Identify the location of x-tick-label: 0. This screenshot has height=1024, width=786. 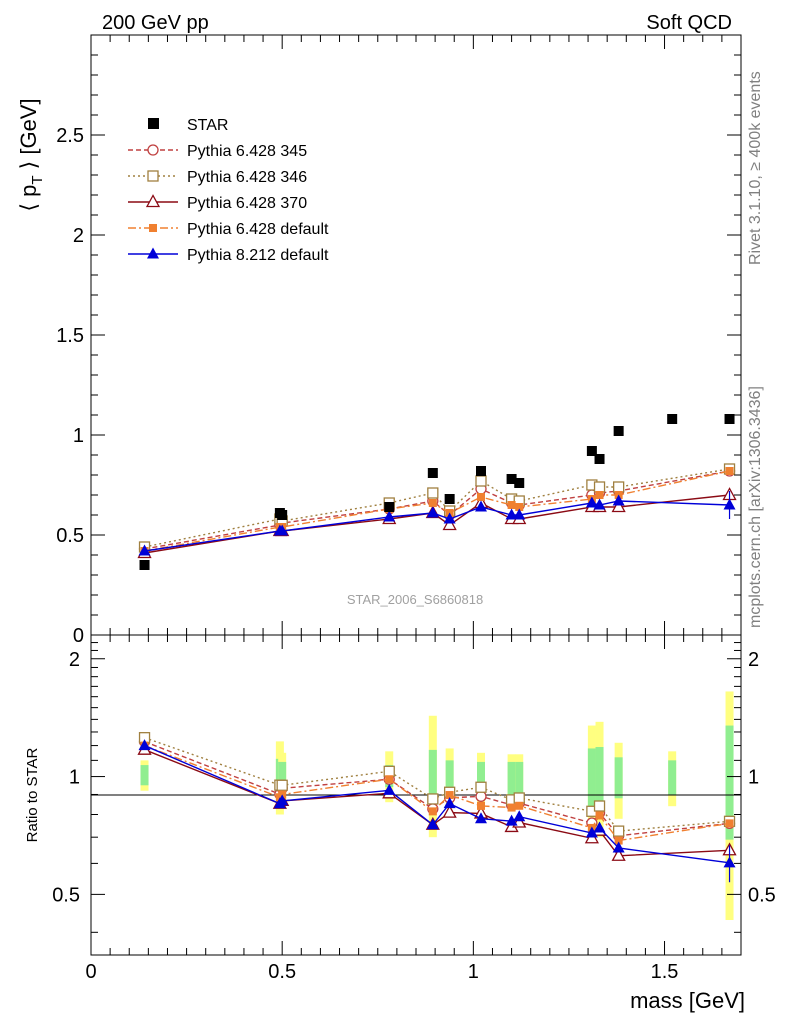
(90, 972).